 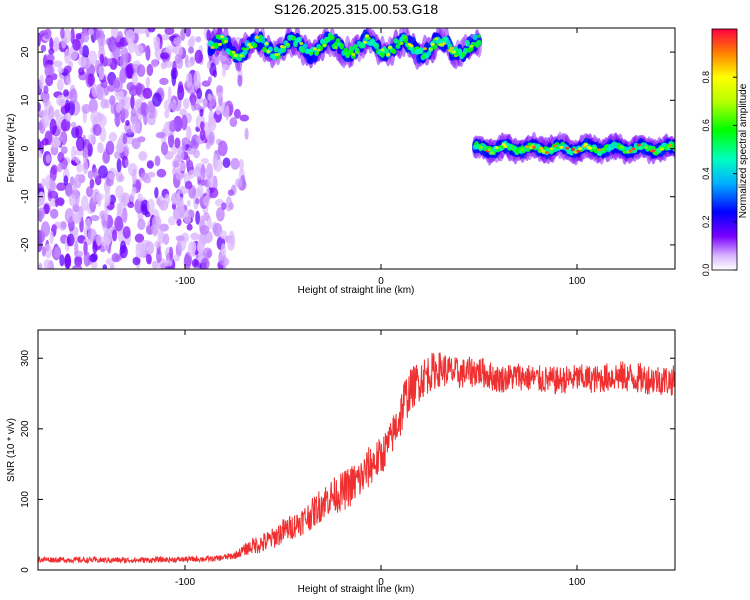 I want to click on spectrogram-xtick-label: 0, so click(x=381, y=281).